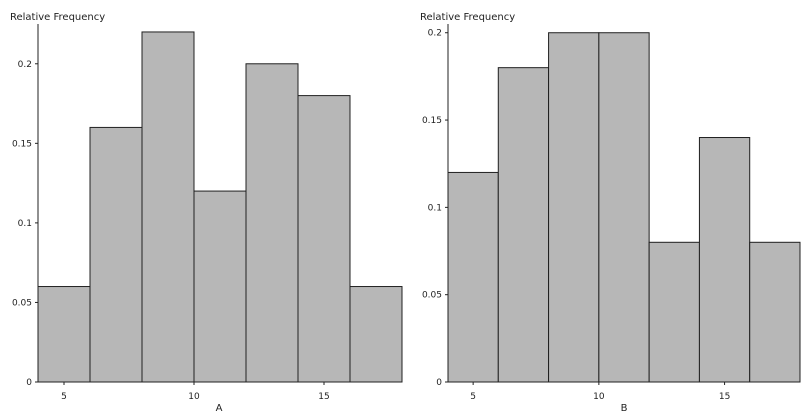 The height and width of the screenshot is (414, 802). What do you see at coordinates (473, 397) in the screenshot?
I see `chart-b-xtick-label-1: 5` at bounding box center [473, 397].